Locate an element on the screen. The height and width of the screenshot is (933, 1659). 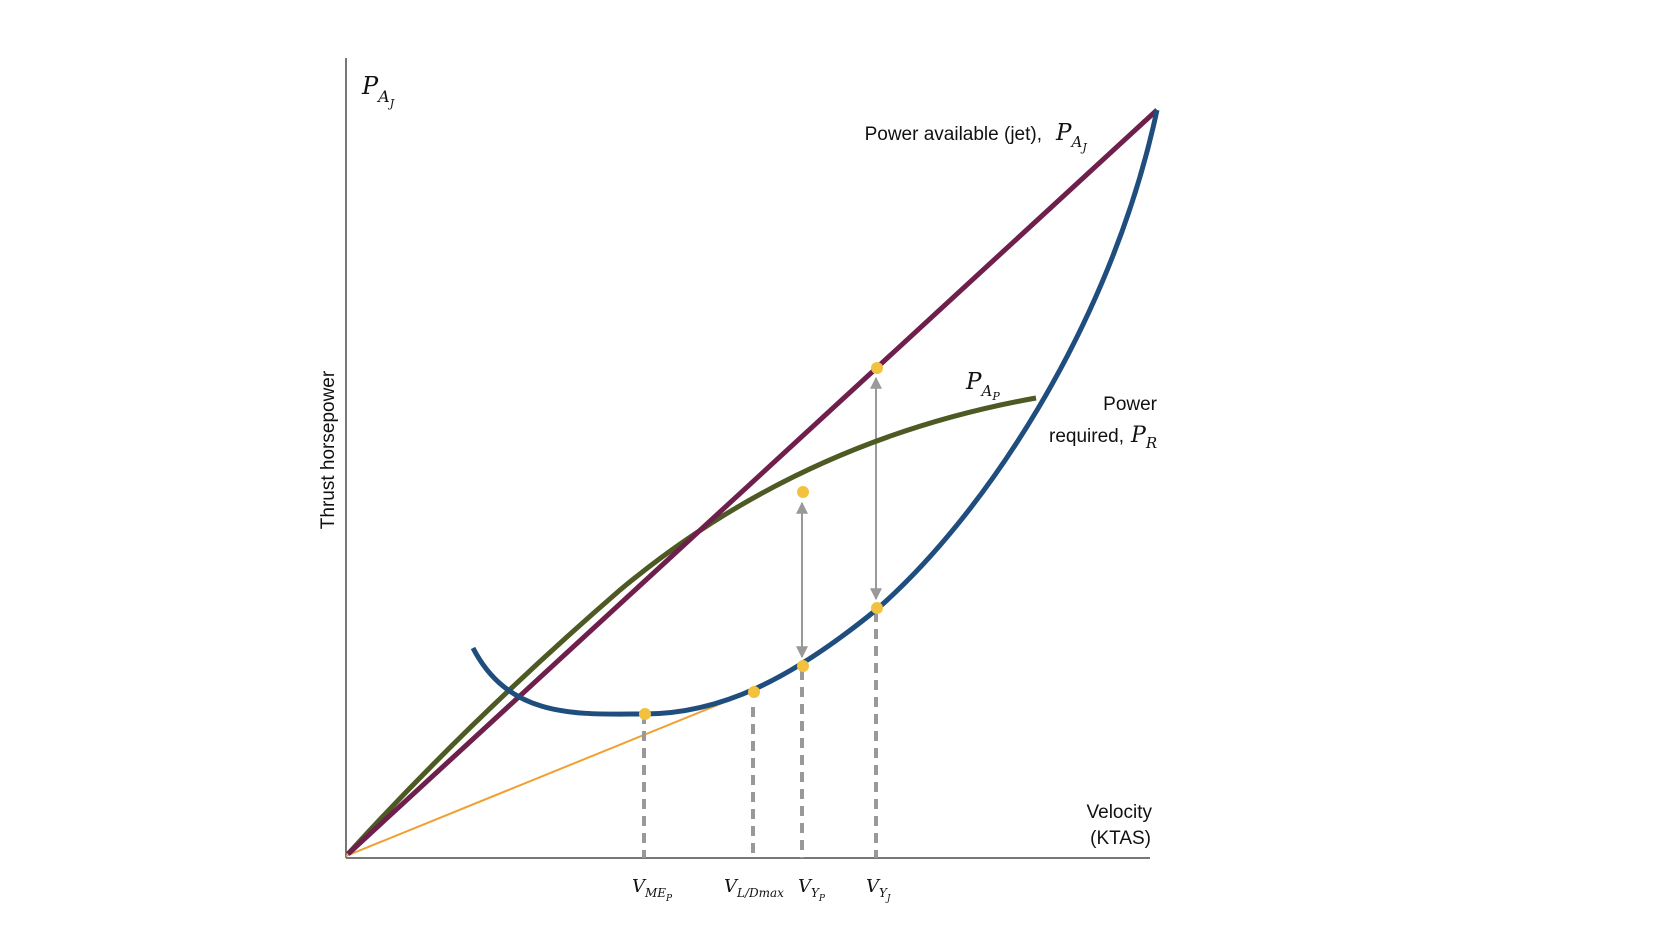
power-required-label-line2: required, is located at coordinates (1086, 436).